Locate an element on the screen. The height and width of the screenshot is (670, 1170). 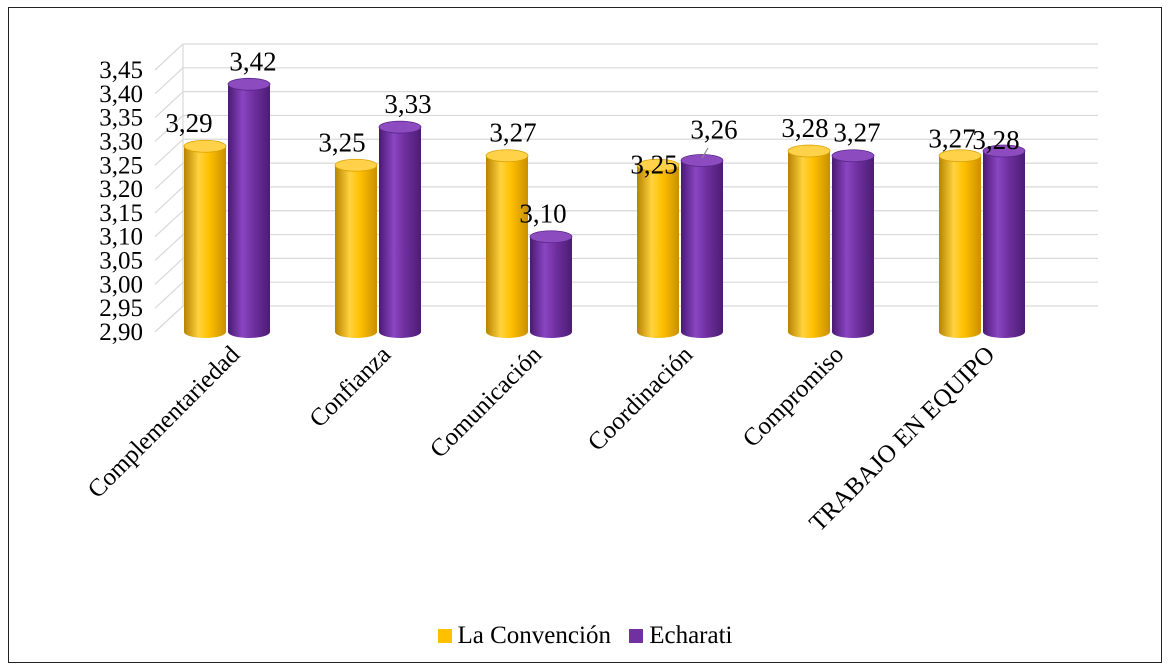
data-label-la-convencion-compromiso: 3,28 is located at coordinates (804, 128).